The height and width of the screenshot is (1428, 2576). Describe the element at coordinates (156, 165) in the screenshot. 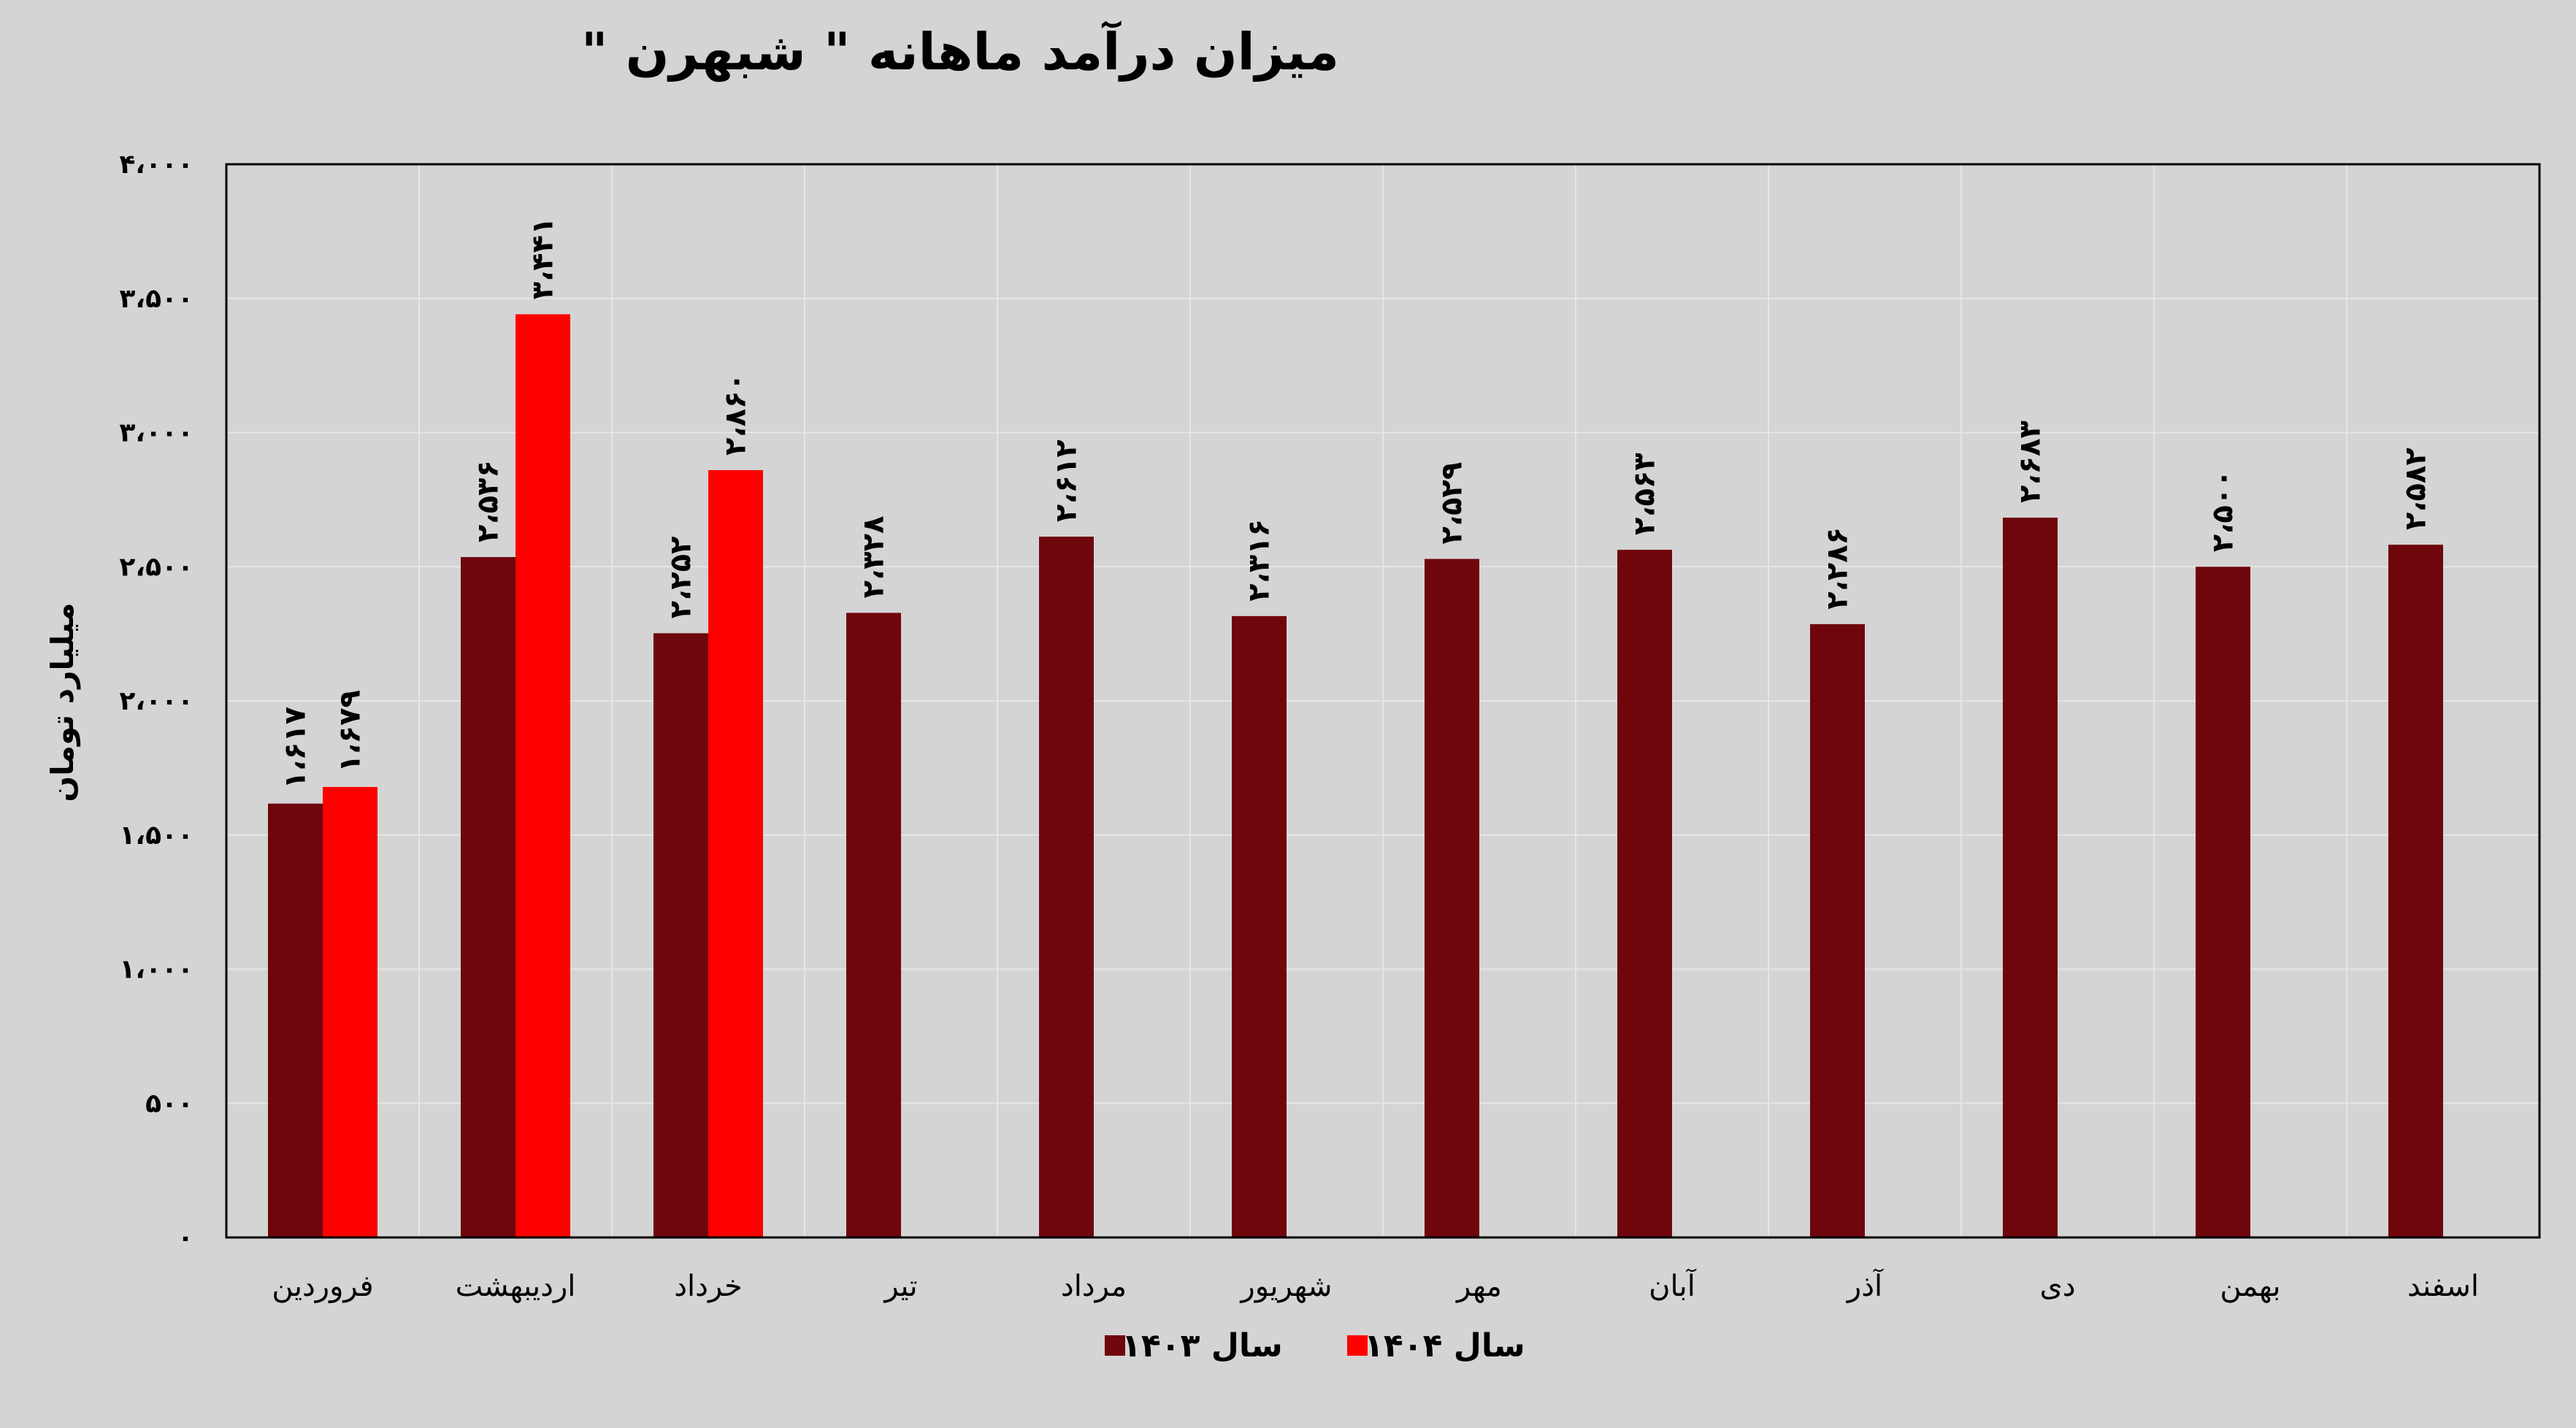

I see `y-tick-label: ۴،۰۰۰` at that location.